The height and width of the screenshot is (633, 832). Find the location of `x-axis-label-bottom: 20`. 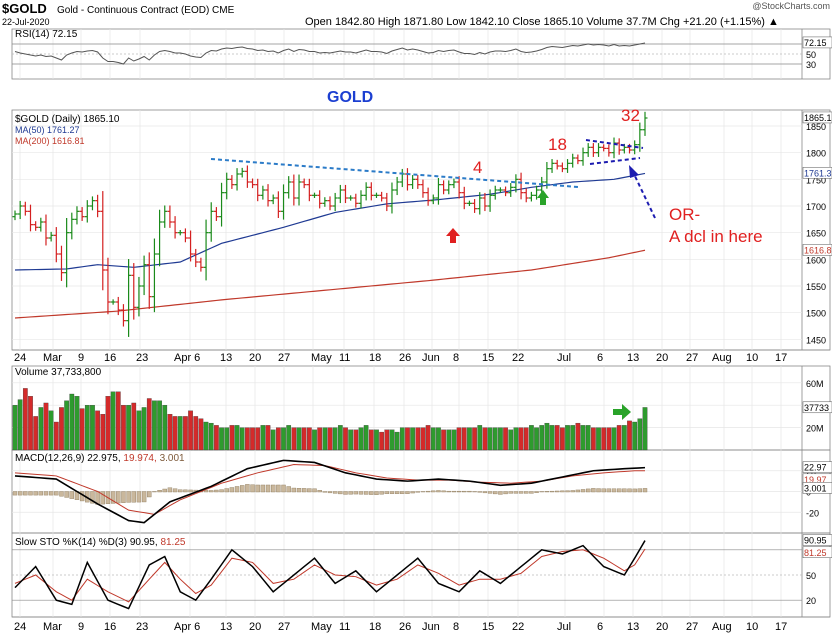

x-axis-label-bottom: 20 is located at coordinates (662, 627).